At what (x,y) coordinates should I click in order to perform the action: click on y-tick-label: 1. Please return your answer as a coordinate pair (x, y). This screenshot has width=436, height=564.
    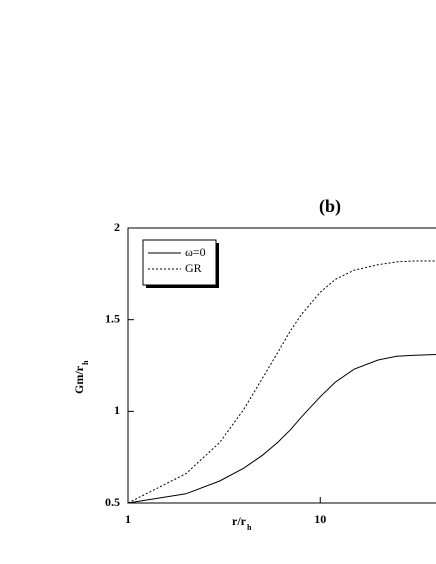
    Looking at the image, I should click on (117, 410).